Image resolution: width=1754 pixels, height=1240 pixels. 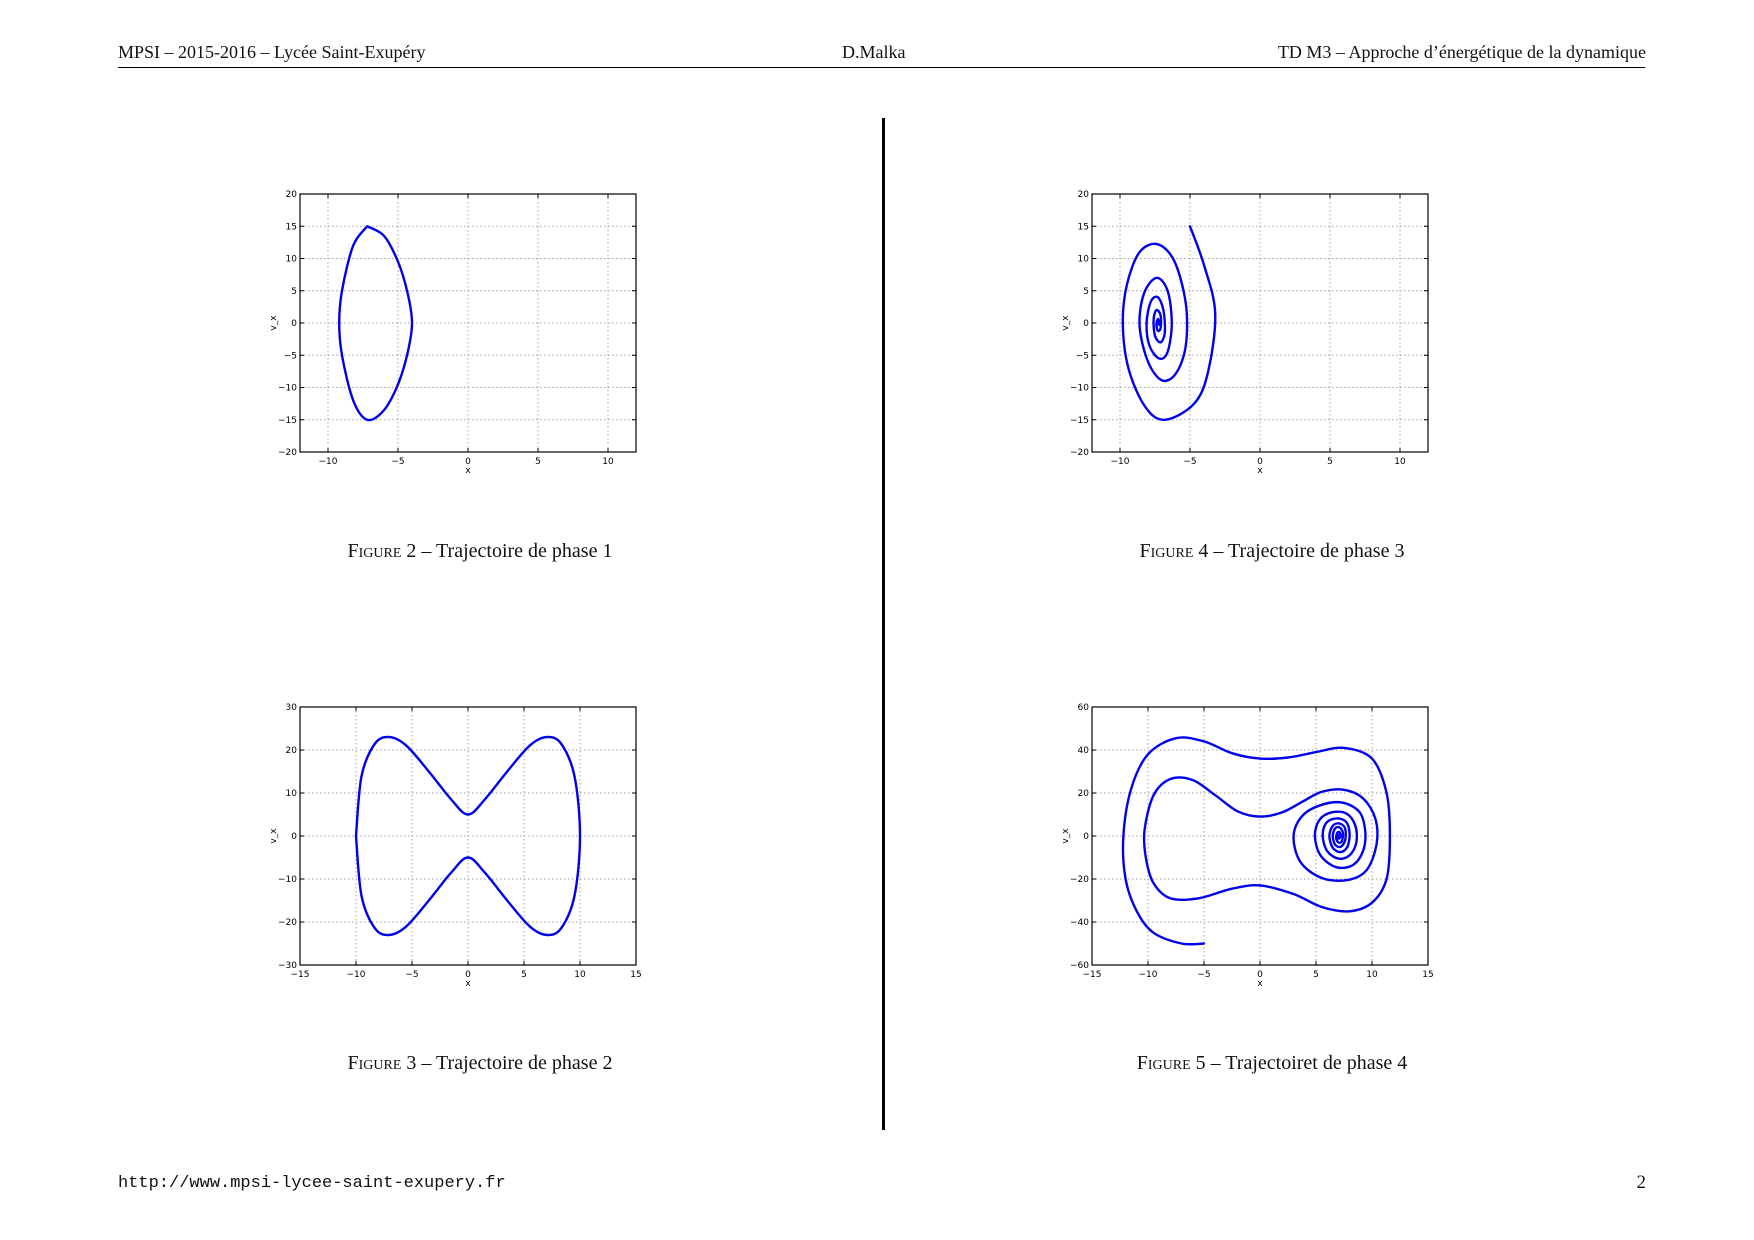 What do you see at coordinates (883, 624) in the screenshot?
I see `column-separator` at bounding box center [883, 624].